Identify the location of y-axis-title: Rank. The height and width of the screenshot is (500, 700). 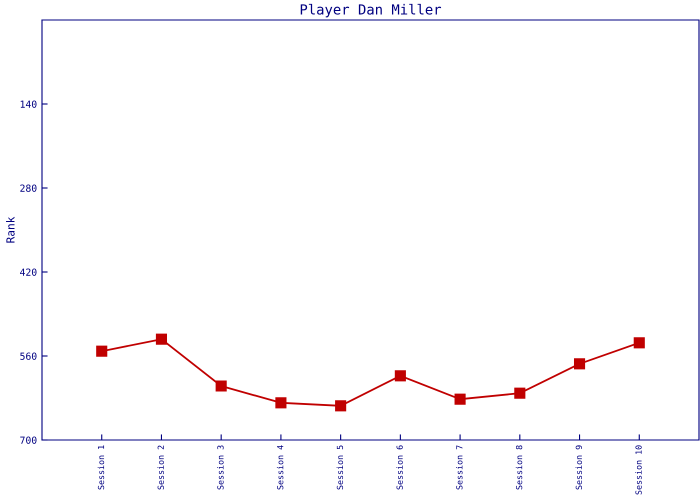
(10, 229).